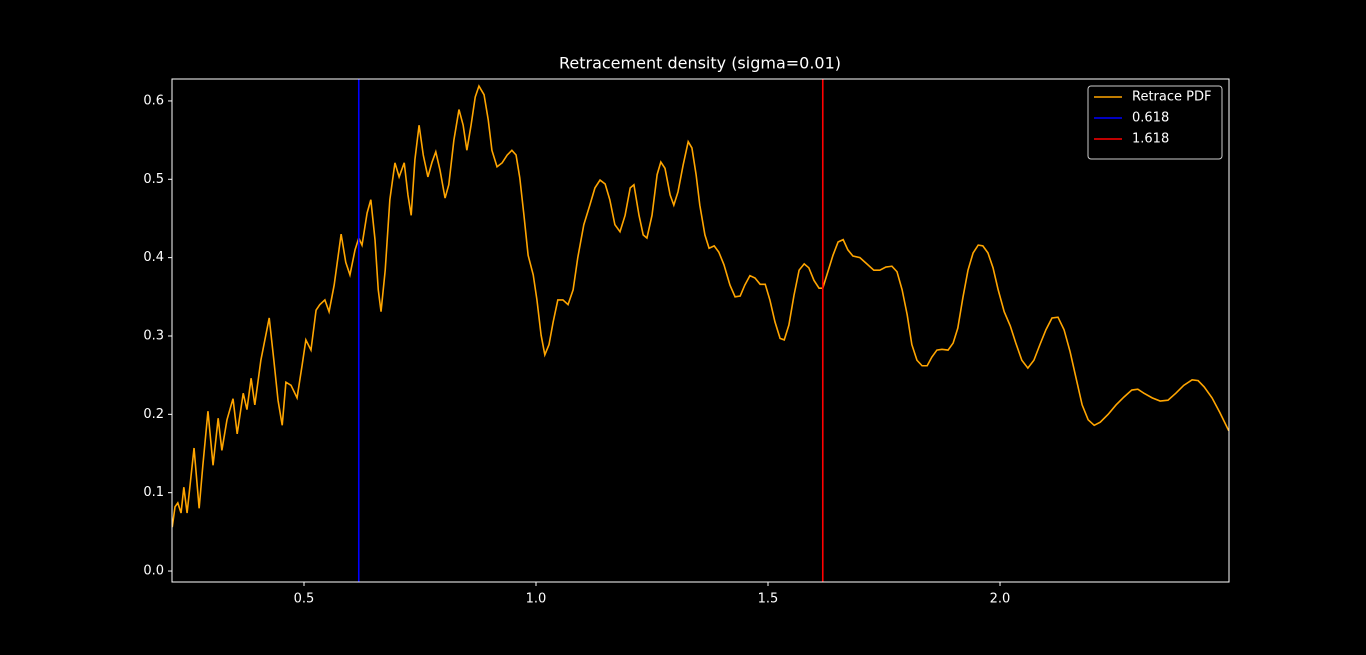 This screenshot has width=1366, height=655. What do you see at coordinates (1150, 118) in the screenshot?
I see `legend-label: 0.618` at bounding box center [1150, 118].